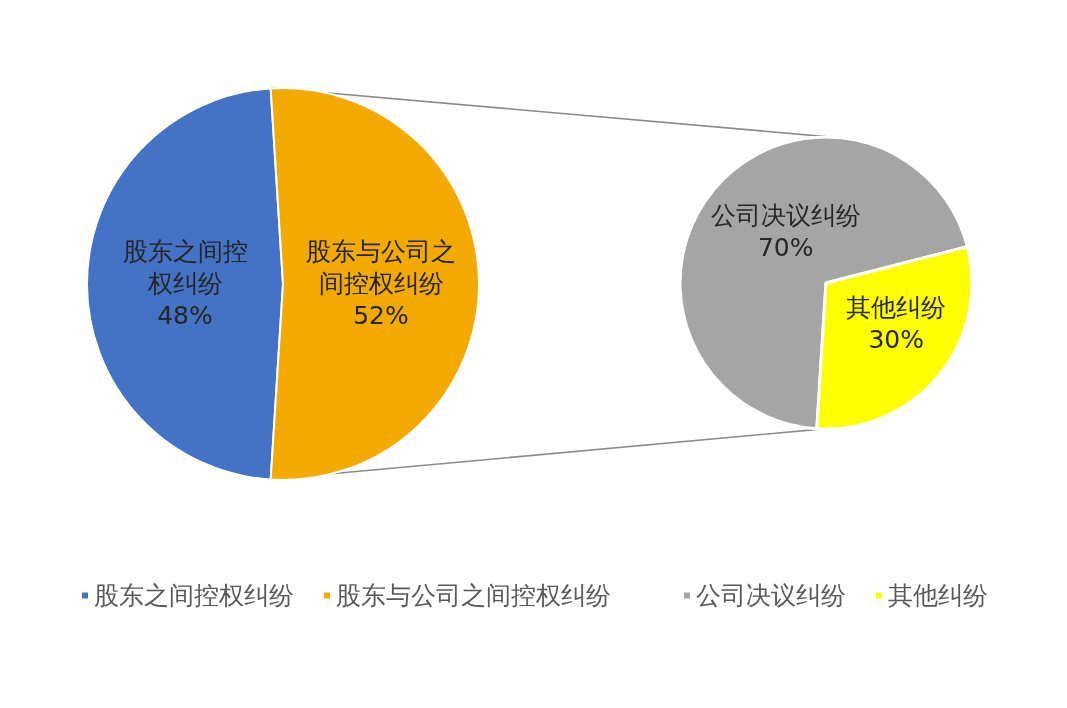  What do you see at coordinates (185, 315) in the screenshot?
I see `data-label: 48%` at bounding box center [185, 315].